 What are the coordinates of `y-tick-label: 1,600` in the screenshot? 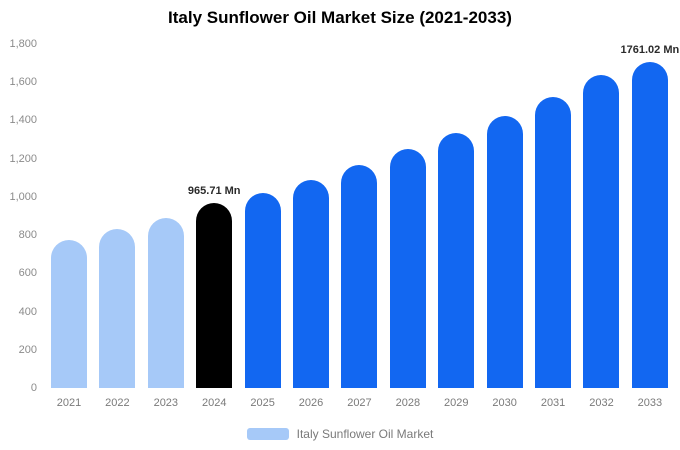 It's located at (23, 82).